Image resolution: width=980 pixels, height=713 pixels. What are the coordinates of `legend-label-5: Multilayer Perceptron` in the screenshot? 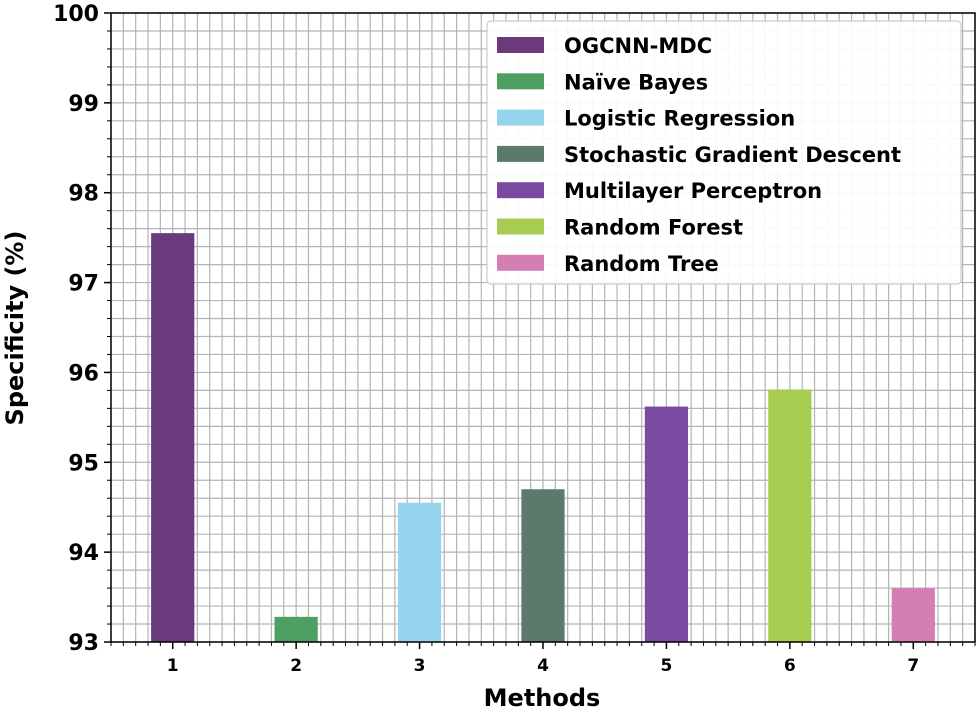 It's located at (693, 191).